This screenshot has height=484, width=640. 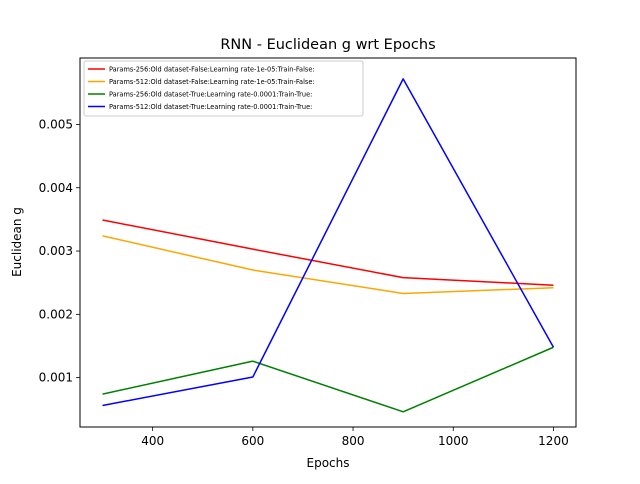 I want to click on y-tick-label: 0.003, so click(x=56, y=251).